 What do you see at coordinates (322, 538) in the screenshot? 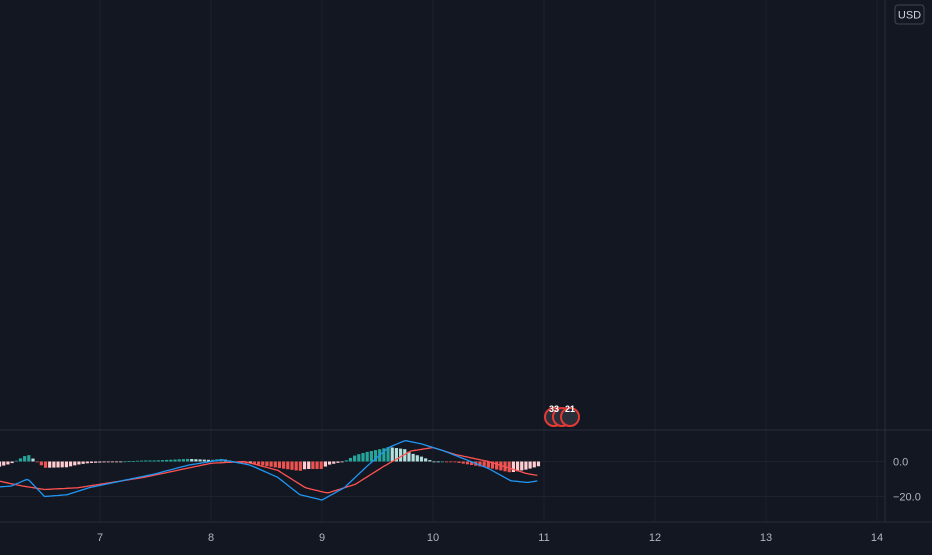
I see `x-tick-label: 9` at bounding box center [322, 538].